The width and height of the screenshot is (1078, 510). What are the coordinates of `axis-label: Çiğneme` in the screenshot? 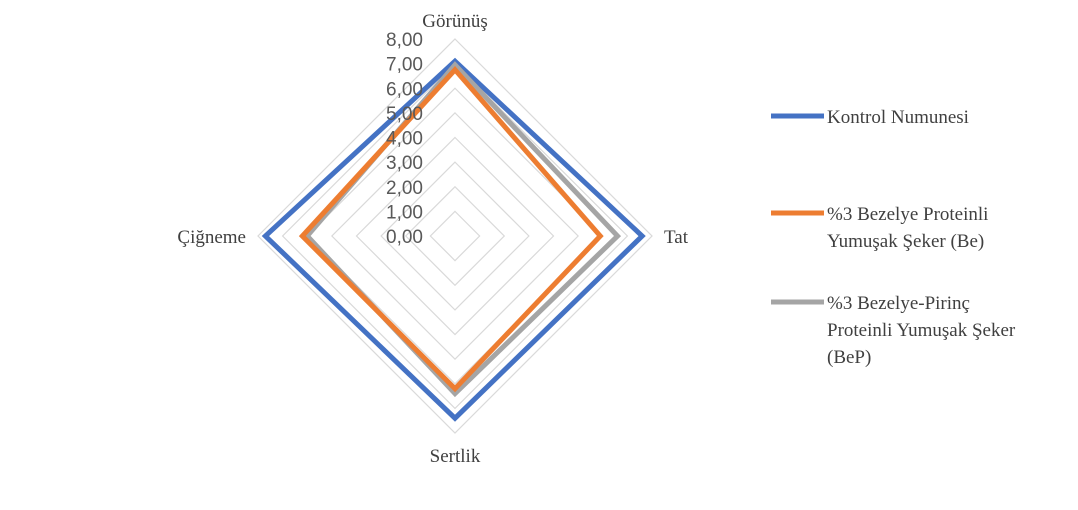 It's located at (211, 237).